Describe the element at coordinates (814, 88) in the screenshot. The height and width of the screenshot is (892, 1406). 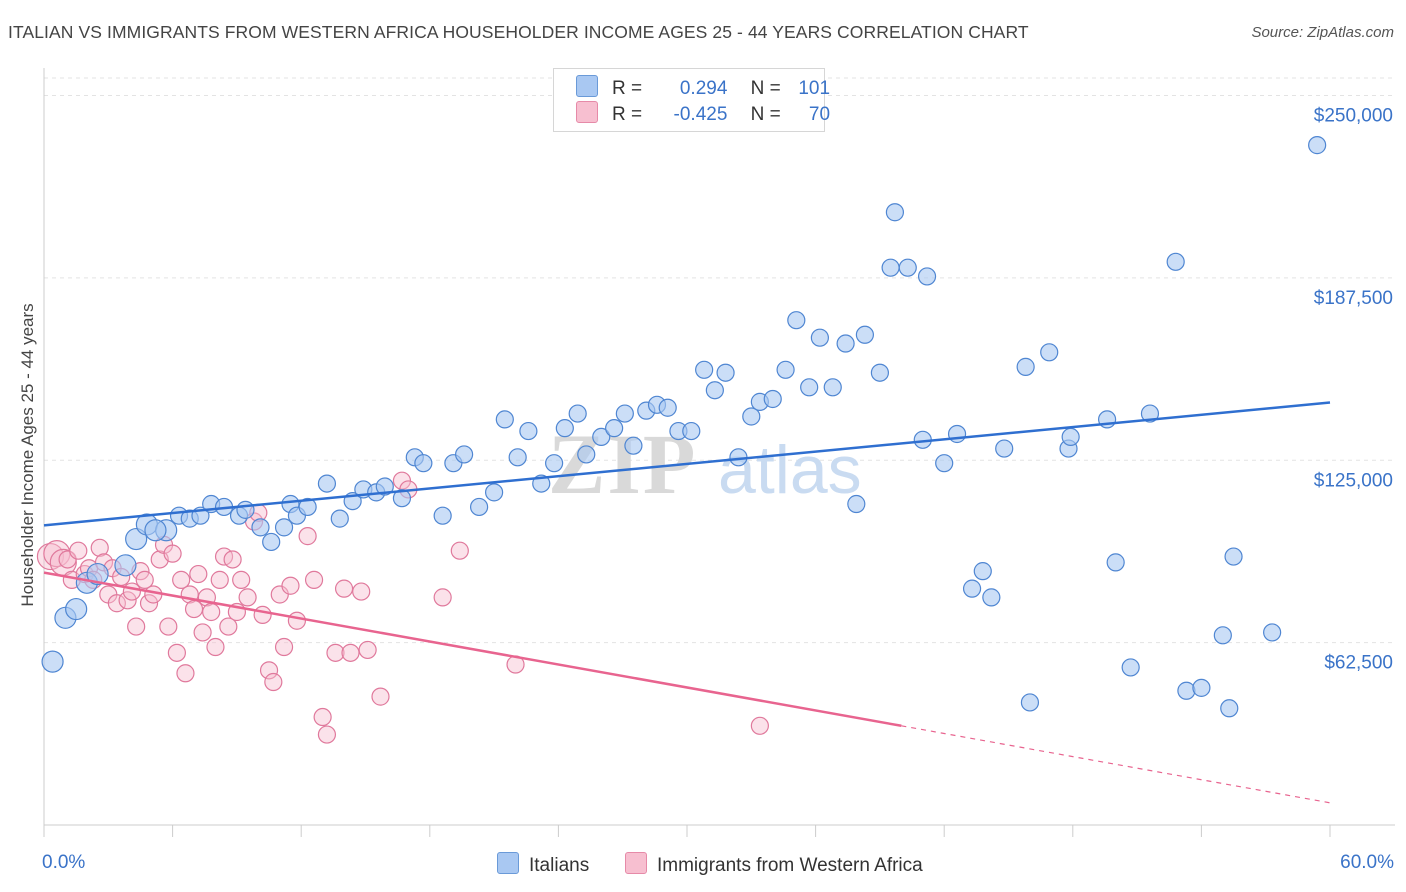
I see `legend-n-value: 101` at that location.